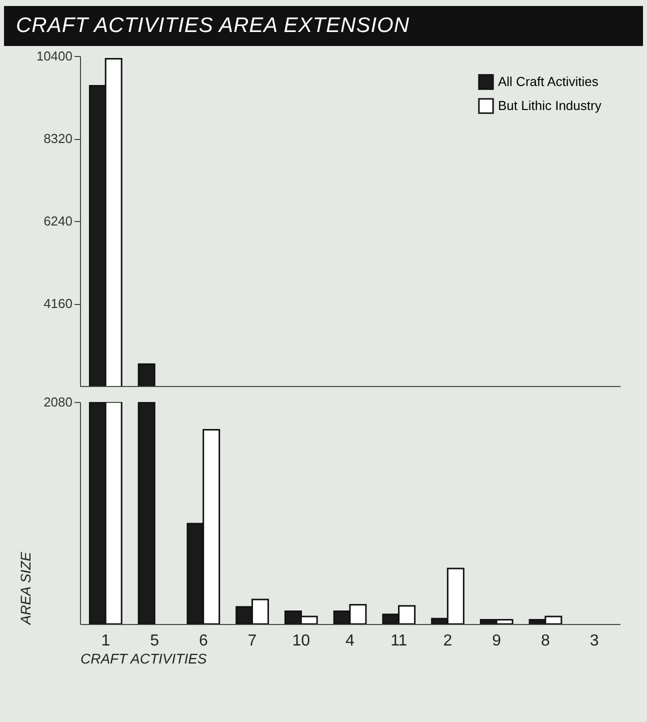  Describe the element at coordinates (594, 641) in the screenshot. I see `x-tick-label: 3` at that location.